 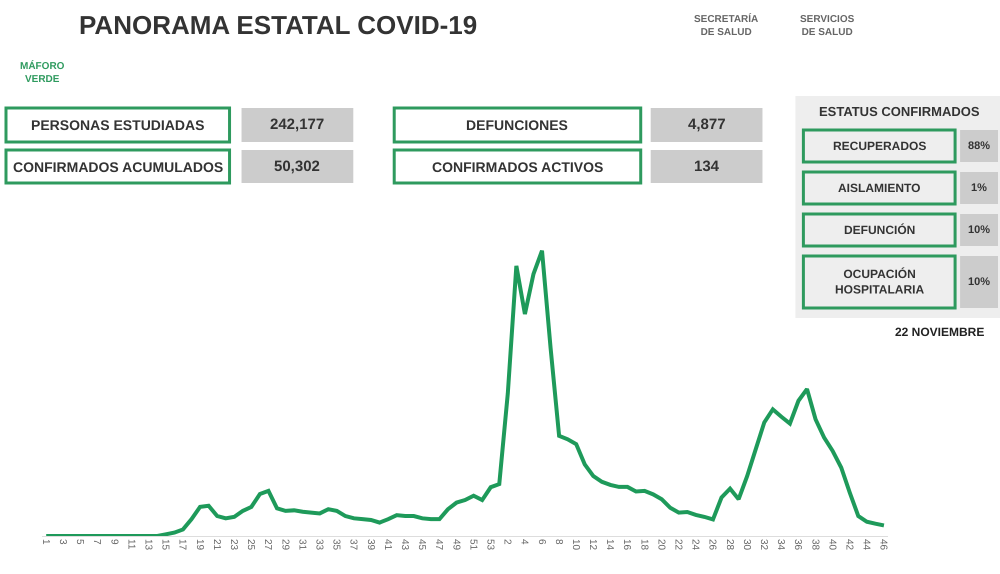 What do you see at coordinates (707, 124) in the screenshot?
I see `text: 4,877` at bounding box center [707, 124].